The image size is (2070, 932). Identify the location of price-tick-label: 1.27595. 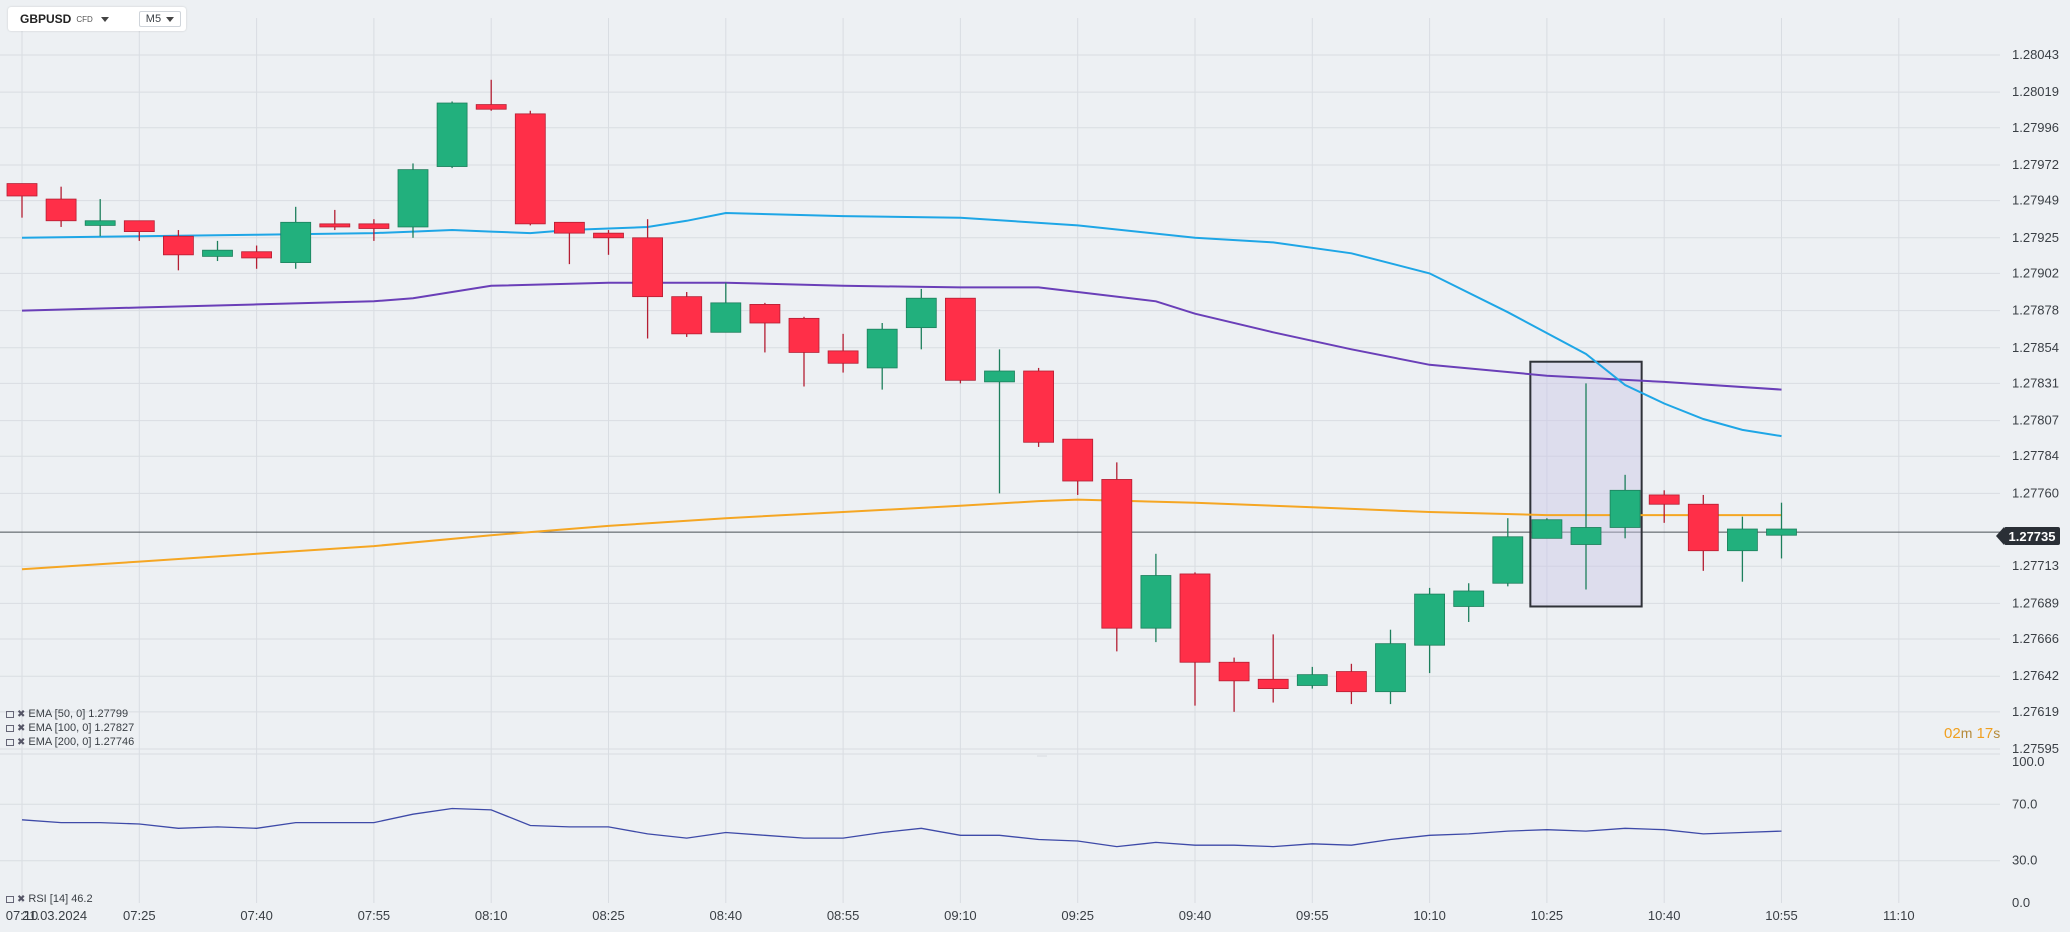
(2035, 748).